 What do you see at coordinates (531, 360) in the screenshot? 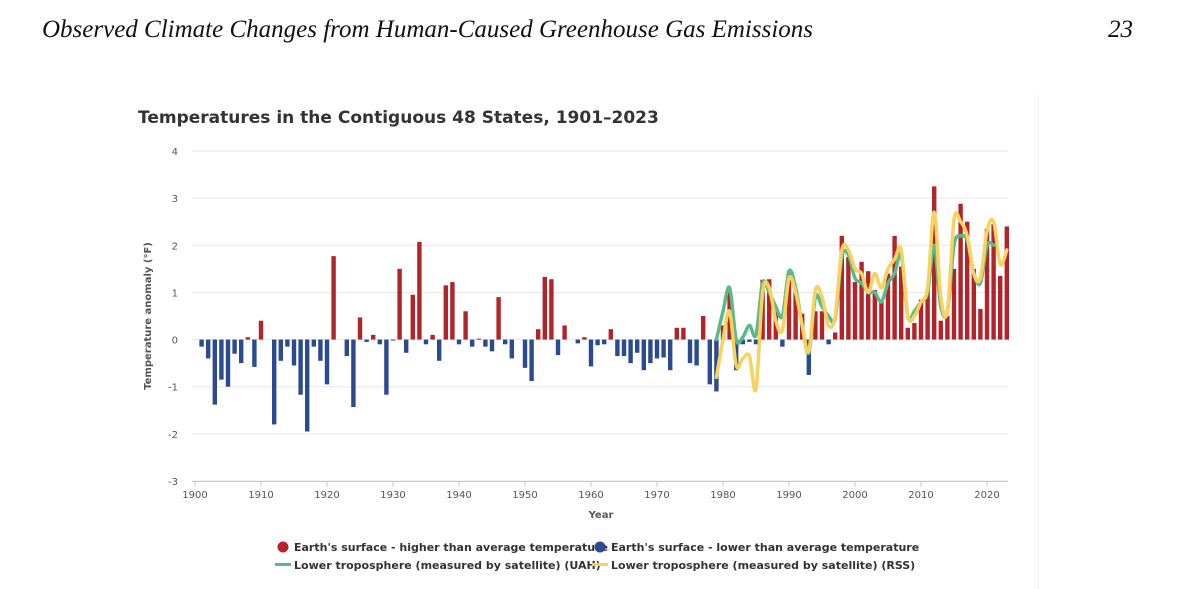
I see `bar-1951` at bounding box center [531, 360].